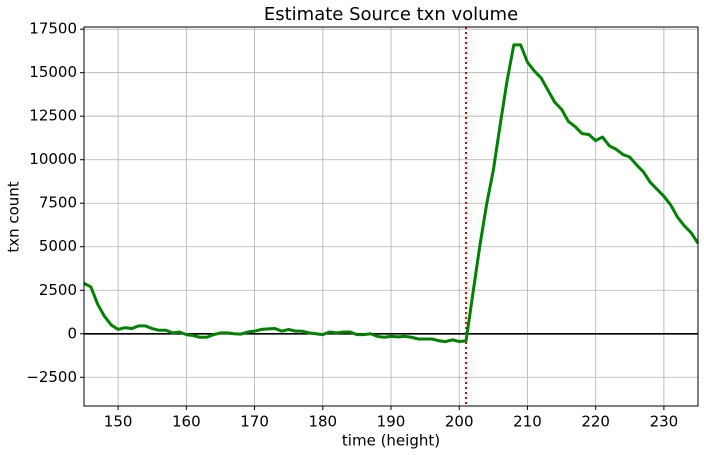 The height and width of the screenshot is (455, 704). I want to click on y-tick-label: 10000, so click(53, 159).